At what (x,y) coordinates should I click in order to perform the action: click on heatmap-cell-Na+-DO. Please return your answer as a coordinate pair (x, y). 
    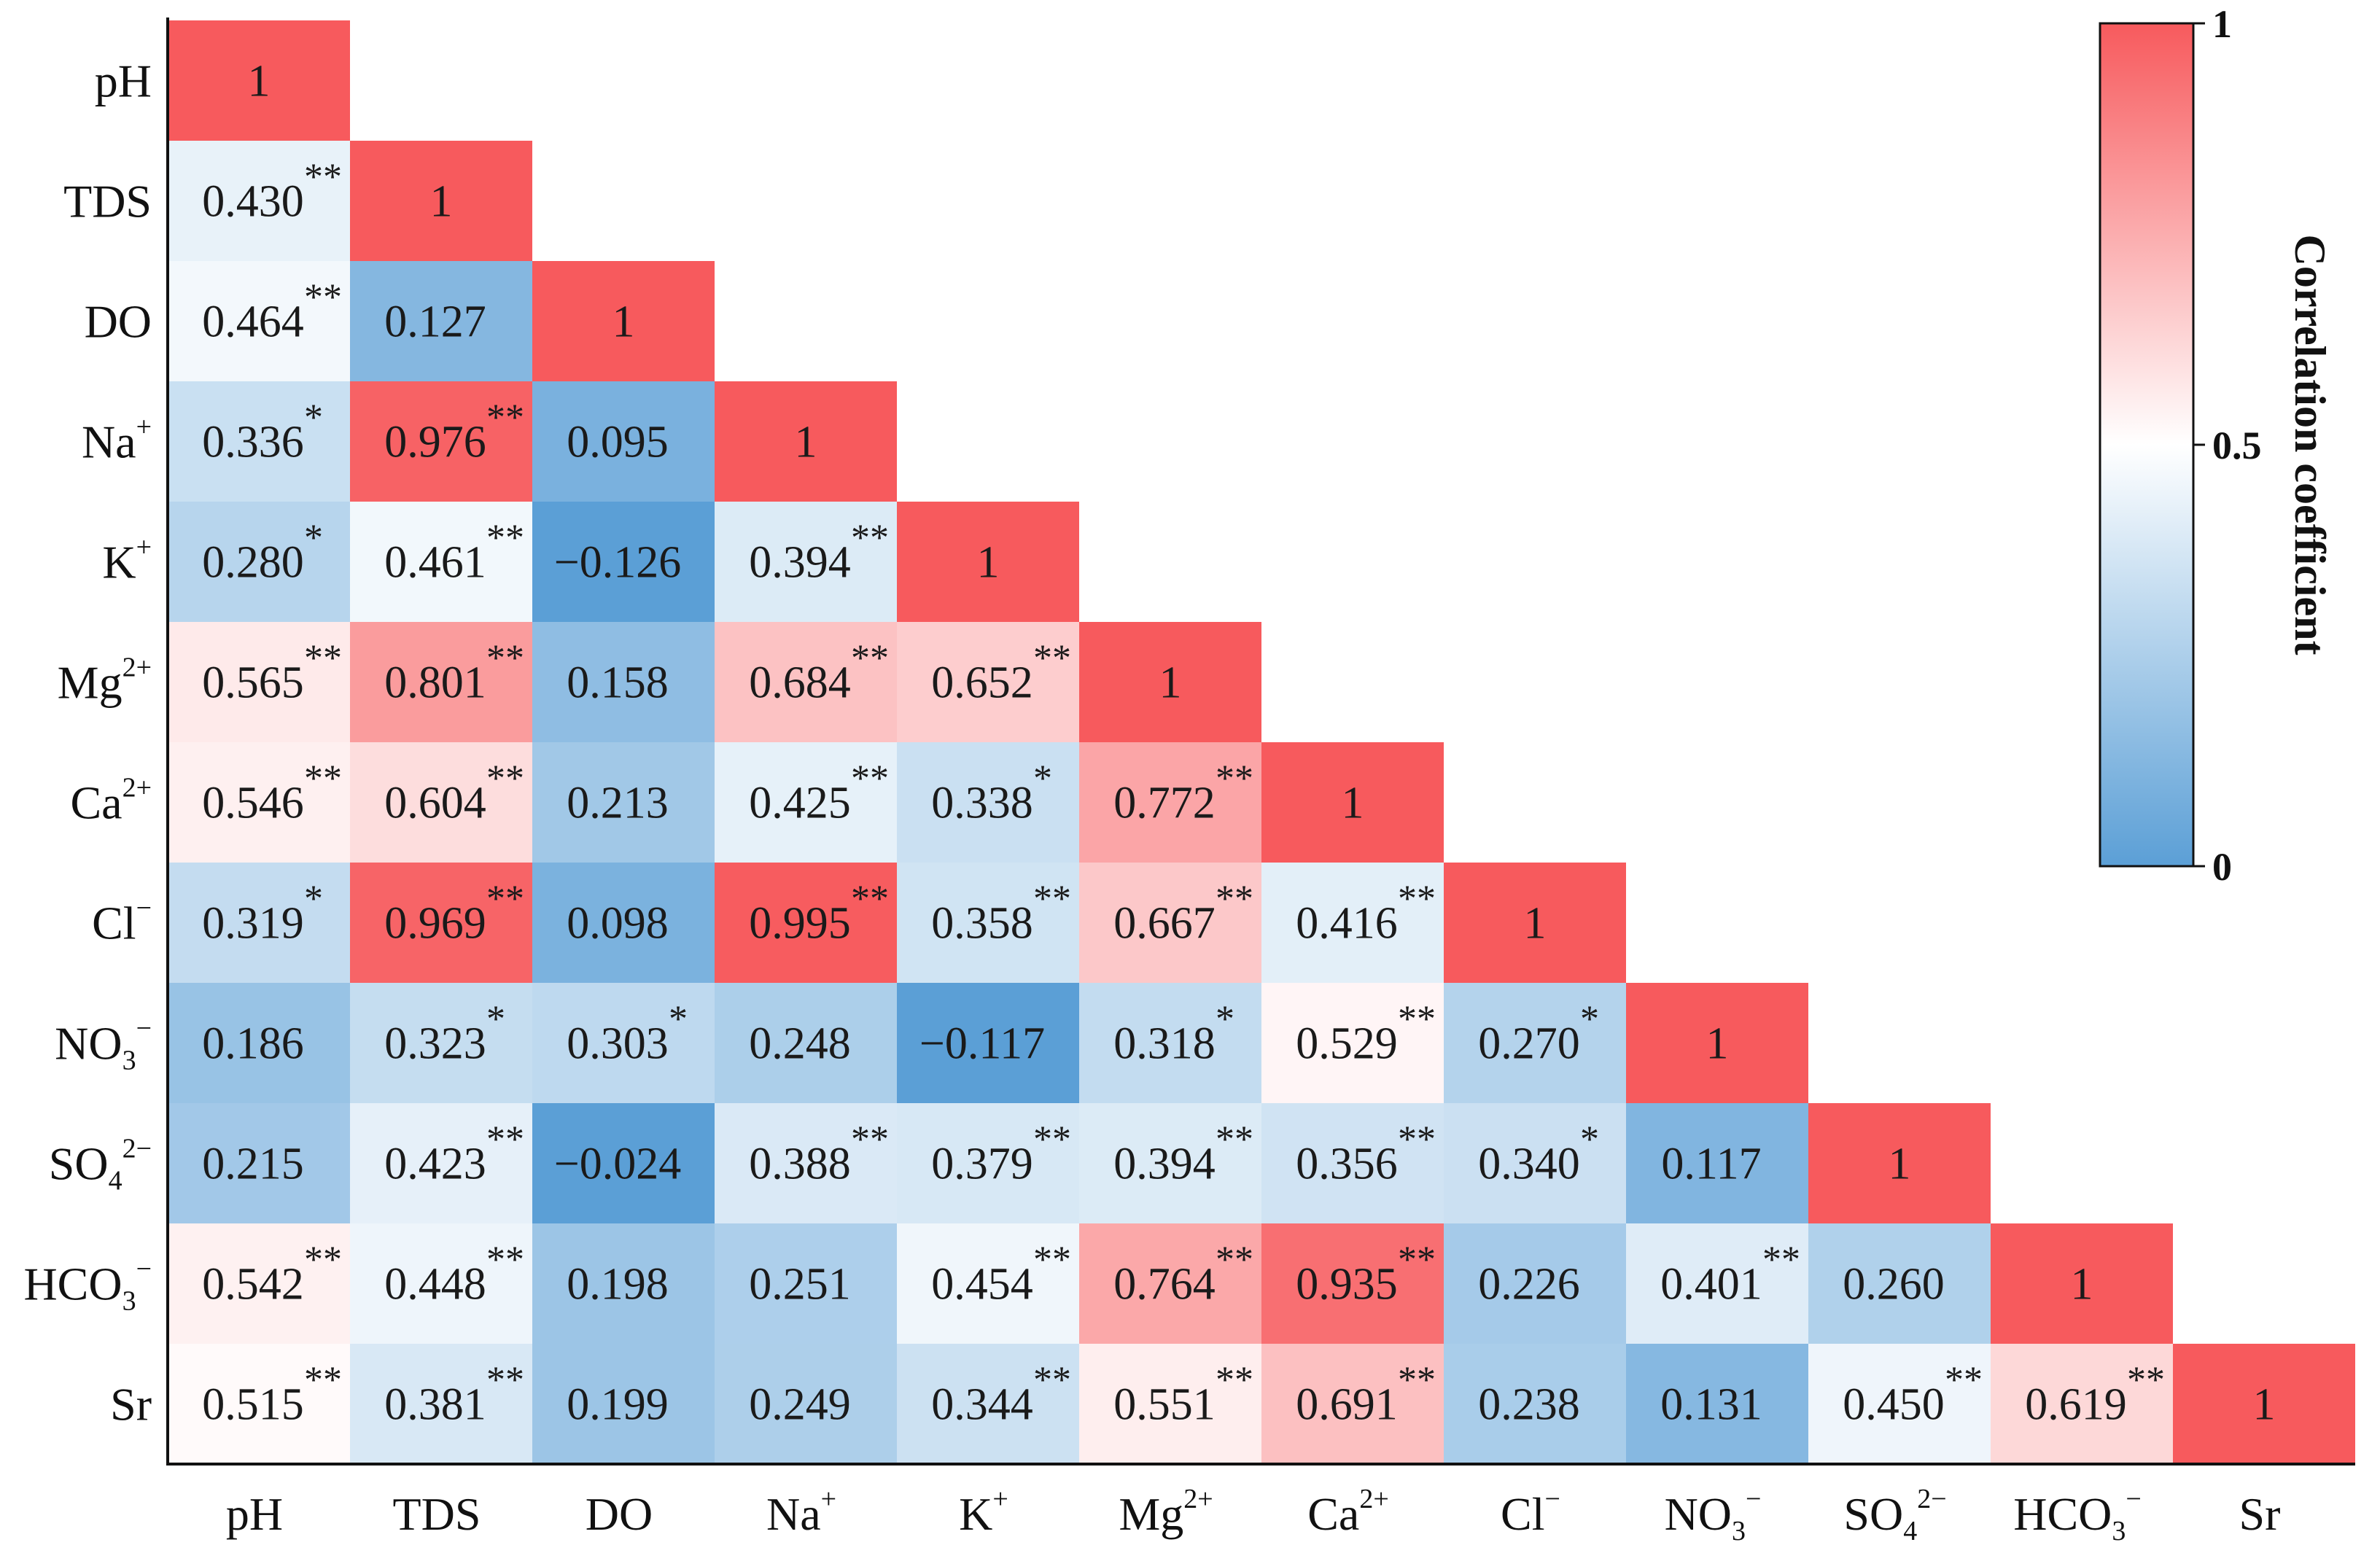
    Looking at the image, I should click on (623, 441).